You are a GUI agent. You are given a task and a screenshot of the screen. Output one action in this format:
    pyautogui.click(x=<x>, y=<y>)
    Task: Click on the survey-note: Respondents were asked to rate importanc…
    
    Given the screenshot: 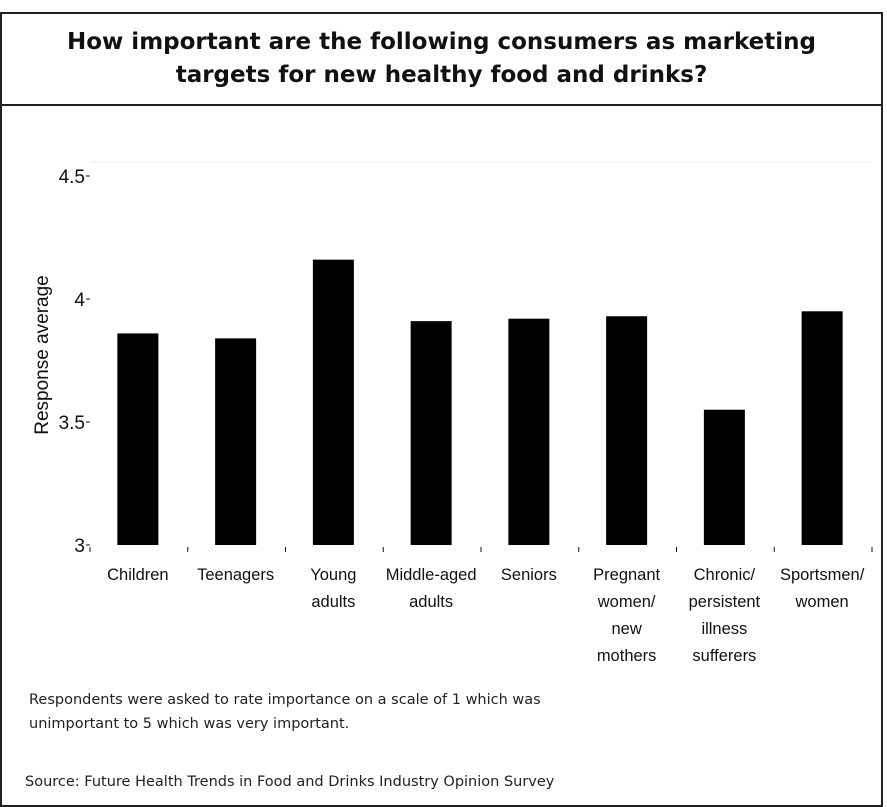 What is the action you would take?
    pyautogui.click(x=285, y=712)
    